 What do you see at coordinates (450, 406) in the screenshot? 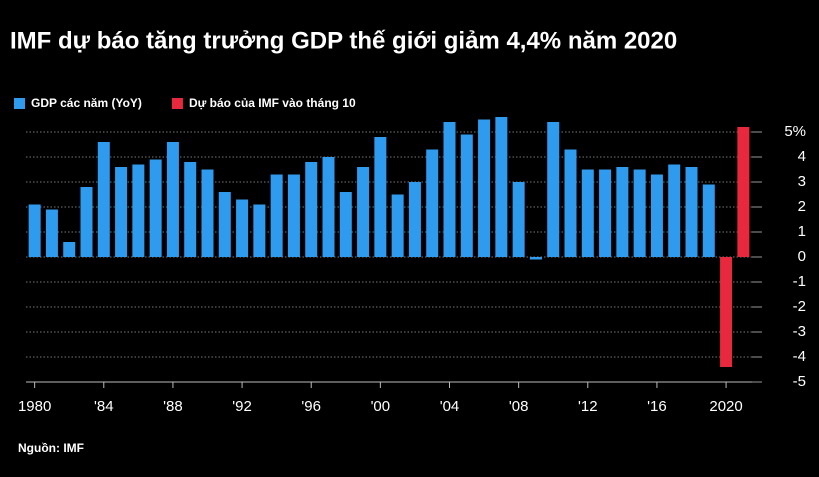
I see `x-tick-label: '04` at bounding box center [450, 406].